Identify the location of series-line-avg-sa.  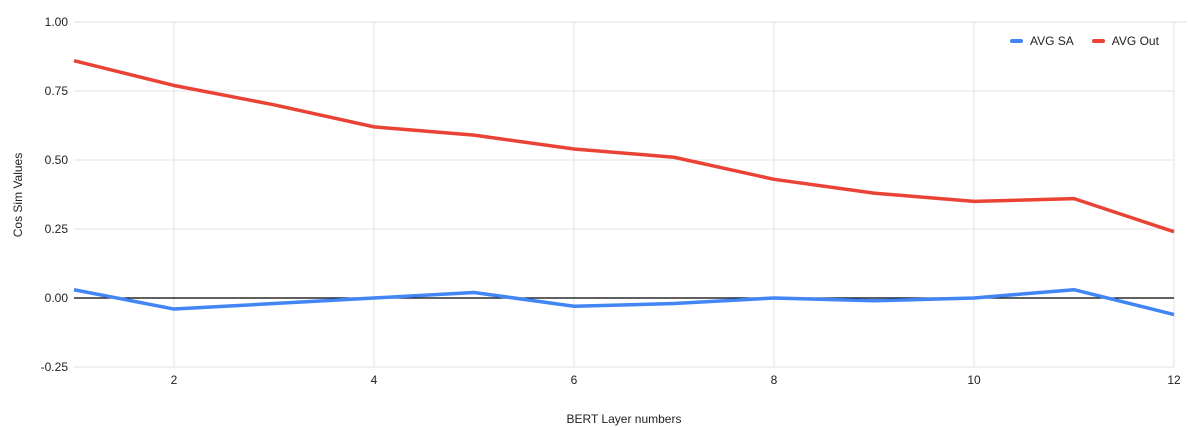
(624, 302).